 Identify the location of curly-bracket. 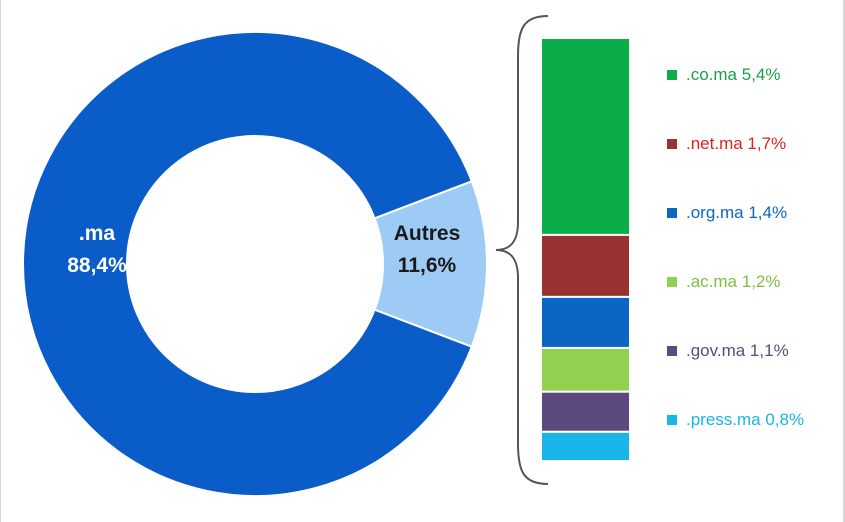
(522, 250).